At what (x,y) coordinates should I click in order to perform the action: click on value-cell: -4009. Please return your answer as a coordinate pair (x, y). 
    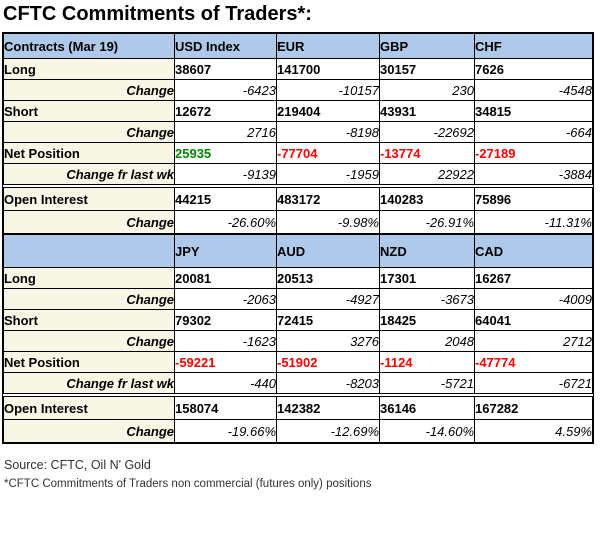
    Looking at the image, I should click on (533, 299).